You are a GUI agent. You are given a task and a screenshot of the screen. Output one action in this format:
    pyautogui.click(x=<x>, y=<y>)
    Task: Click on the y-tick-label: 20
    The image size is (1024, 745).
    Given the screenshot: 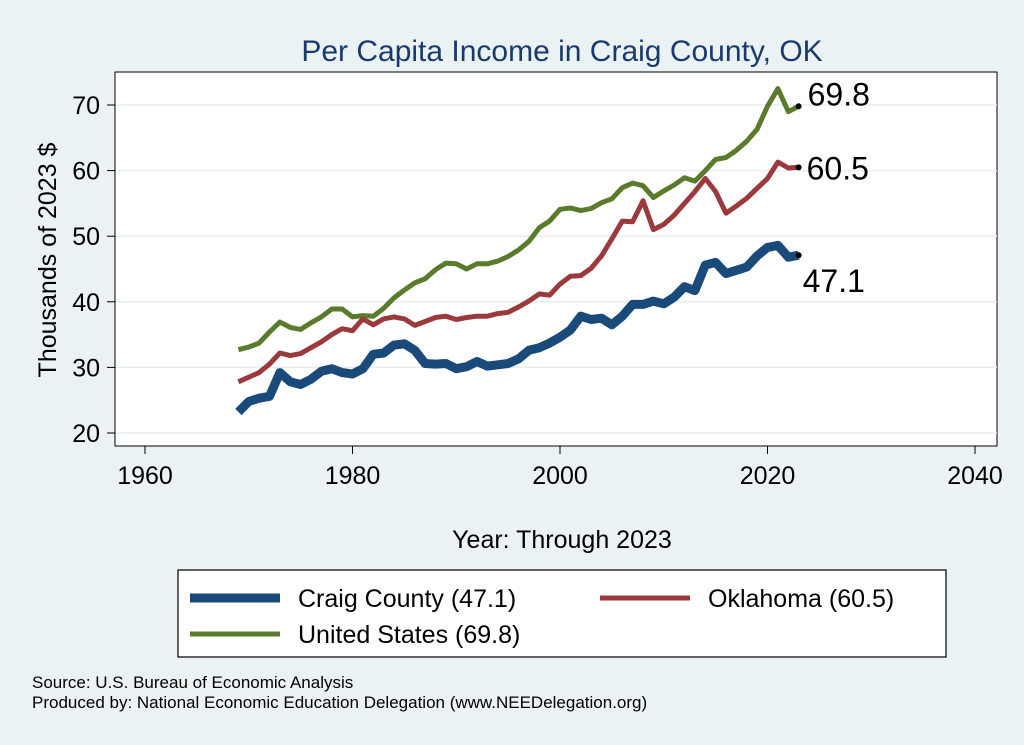 What is the action you would take?
    pyautogui.click(x=86, y=434)
    